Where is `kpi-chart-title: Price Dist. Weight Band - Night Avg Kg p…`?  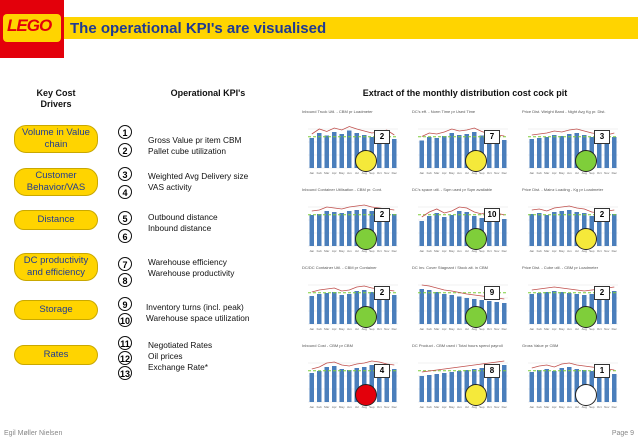 kpi-chart-title: Price Dist. Weight Band - Night Avg Kg p… is located at coordinates (564, 111).